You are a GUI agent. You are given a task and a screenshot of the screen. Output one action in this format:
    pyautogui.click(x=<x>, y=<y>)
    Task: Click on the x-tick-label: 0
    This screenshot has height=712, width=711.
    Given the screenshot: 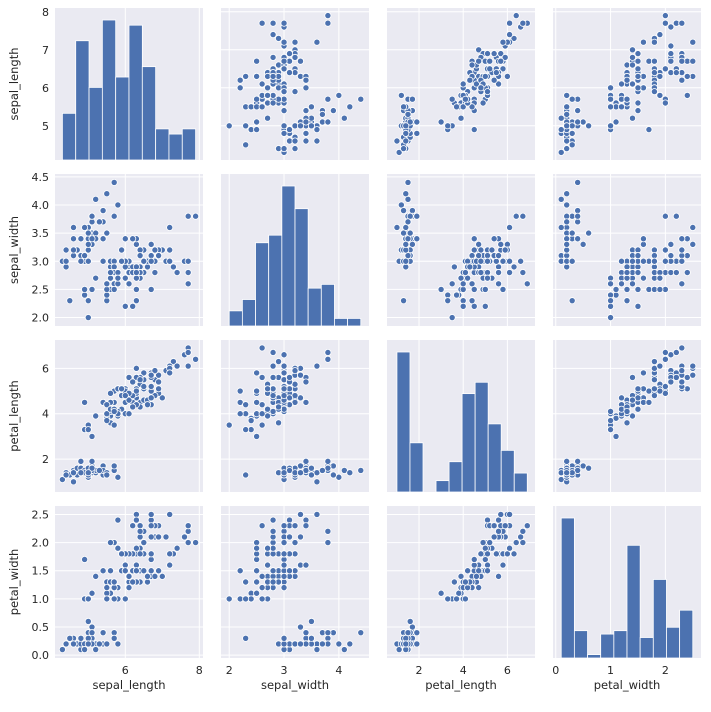 What is the action you would take?
    pyautogui.click(x=555, y=670)
    